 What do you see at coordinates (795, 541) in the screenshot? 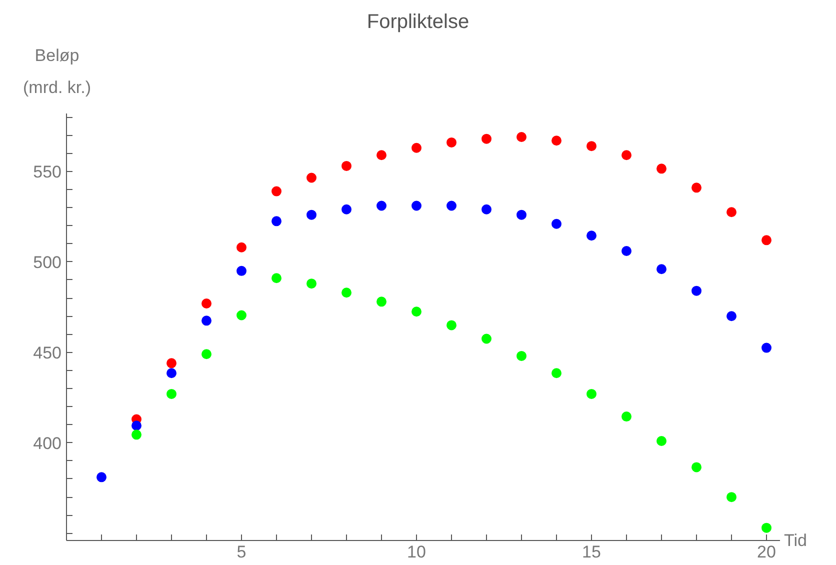
I see `x-axis-title: Tid` at bounding box center [795, 541].